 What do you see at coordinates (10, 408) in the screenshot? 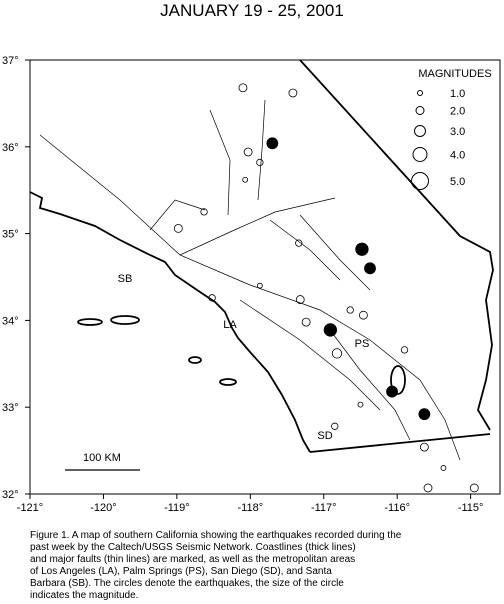
I see `lat-tick-label: 33°` at bounding box center [10, 408].